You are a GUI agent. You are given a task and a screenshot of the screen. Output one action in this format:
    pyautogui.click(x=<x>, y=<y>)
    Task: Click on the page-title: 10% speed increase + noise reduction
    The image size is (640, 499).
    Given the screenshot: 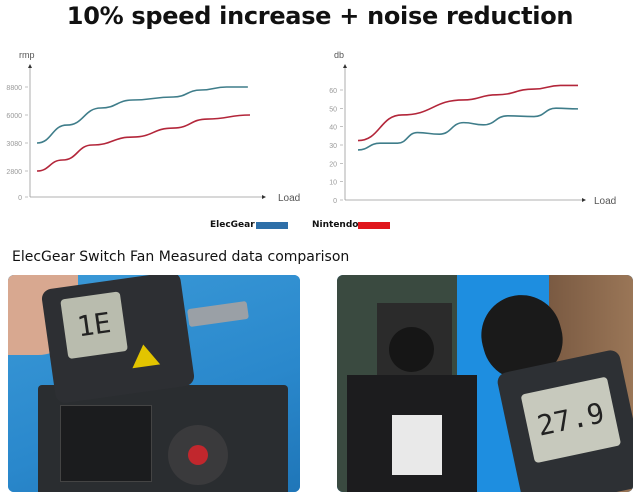 What is the action you would take?
    pyautogui.click(x=320, y=16)
    